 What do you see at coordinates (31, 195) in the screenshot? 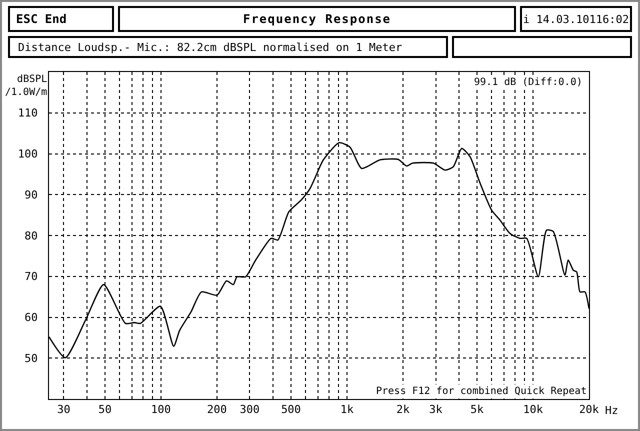
I see `y-tick-label: 90` at bounding box center [31, 195].